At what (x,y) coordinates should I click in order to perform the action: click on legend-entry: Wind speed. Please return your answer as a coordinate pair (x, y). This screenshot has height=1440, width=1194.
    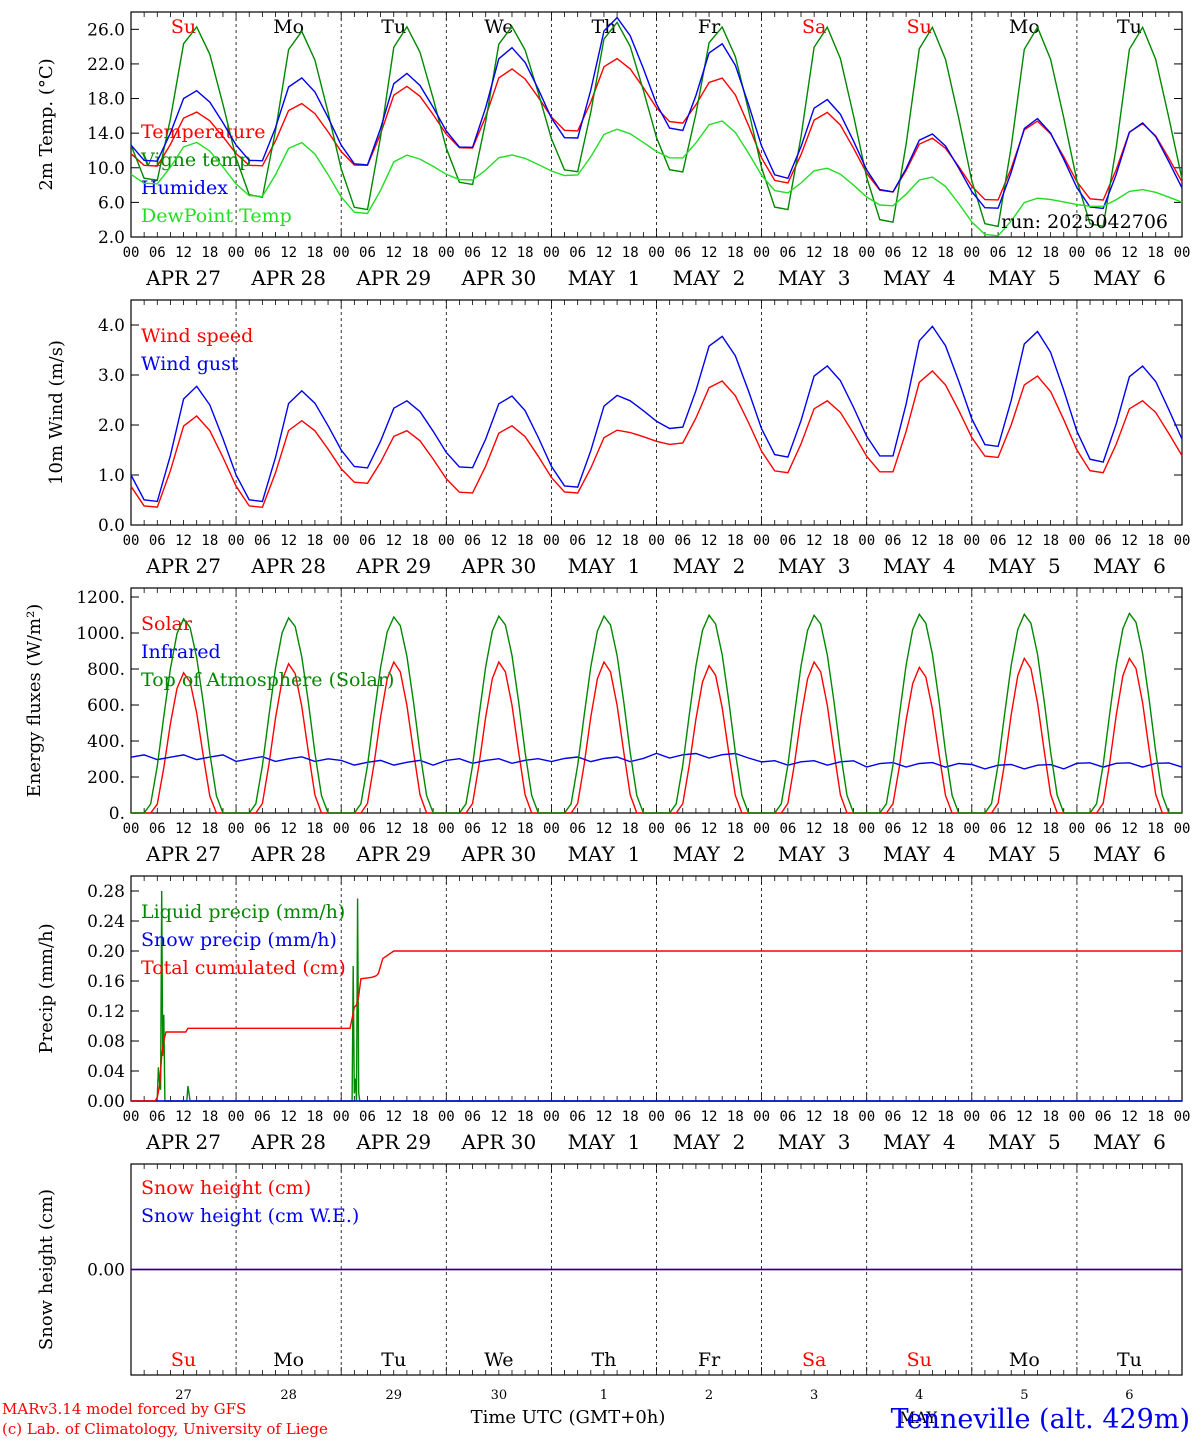
    Looking at the image, I should click on (197, 336).